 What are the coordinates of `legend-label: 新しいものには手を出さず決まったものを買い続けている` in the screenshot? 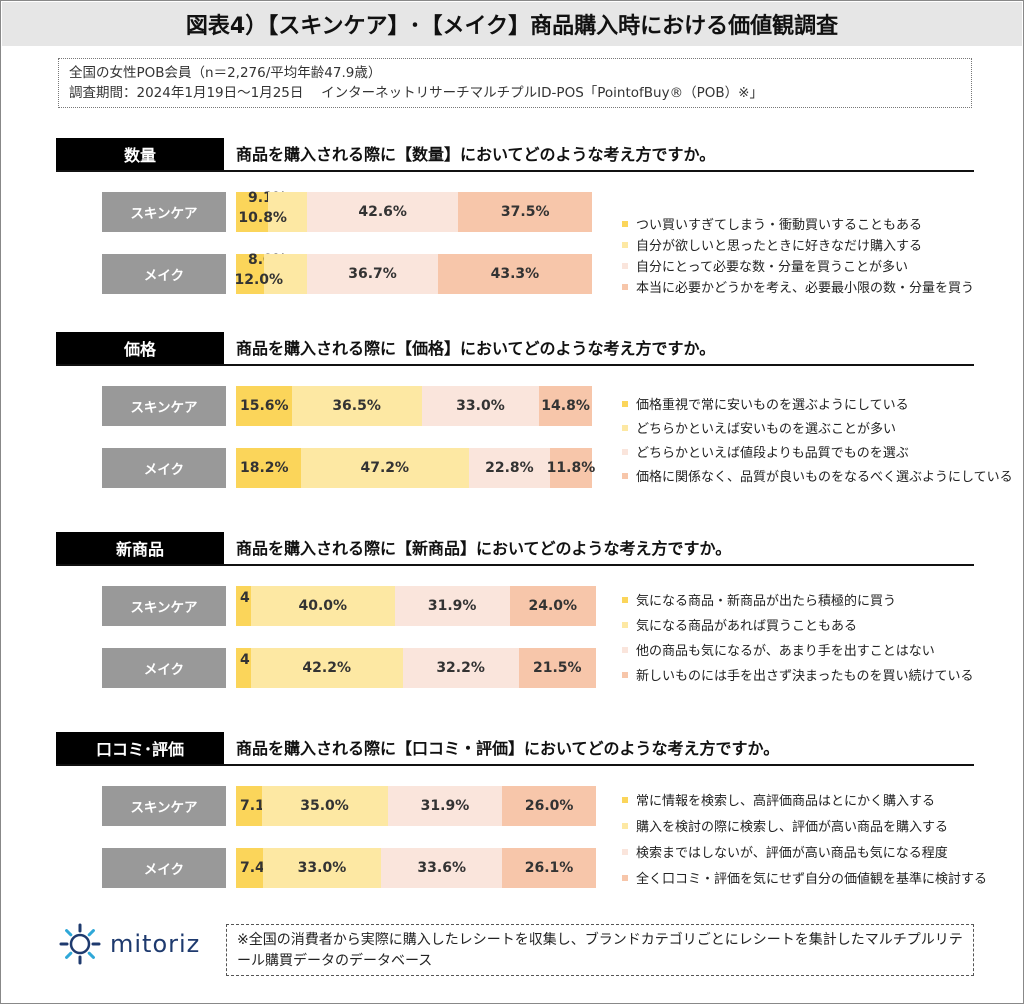 It's located at (805, 676).